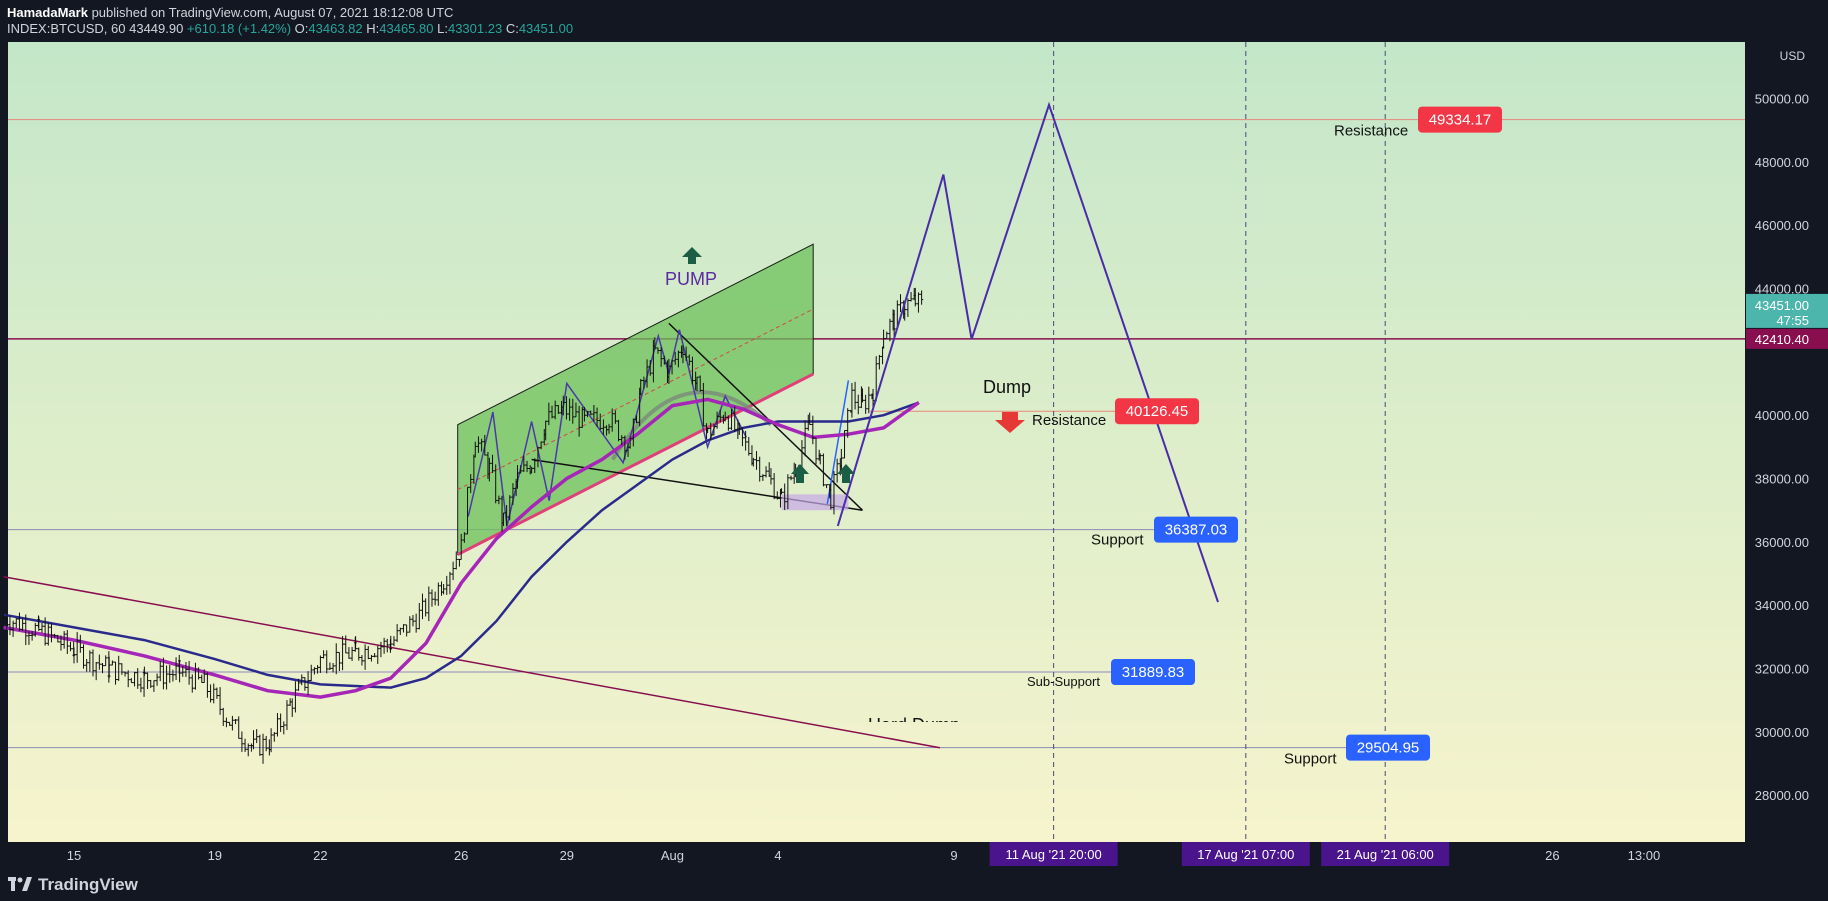 The height and width of the screenshot is (901, 1828). Describe the element at coordinates (442, 28) in the screenshot. I see `low-label: L:` at that location.